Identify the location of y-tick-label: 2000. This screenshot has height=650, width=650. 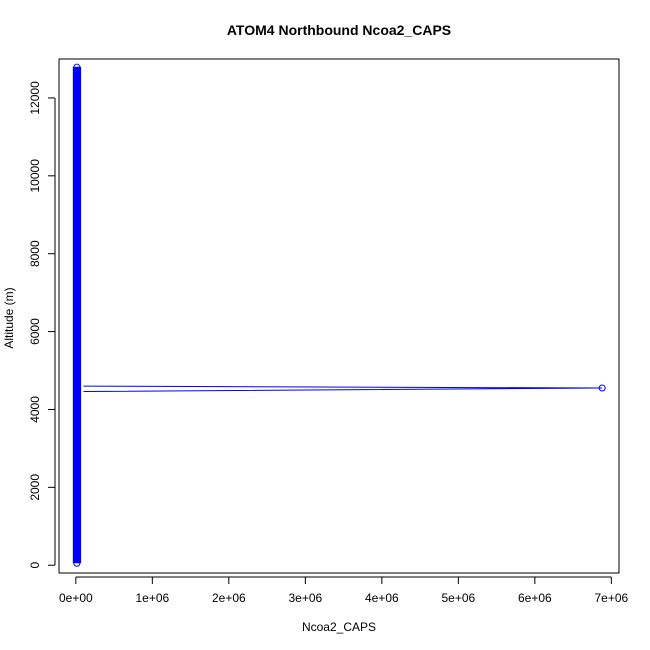
(35, 487).